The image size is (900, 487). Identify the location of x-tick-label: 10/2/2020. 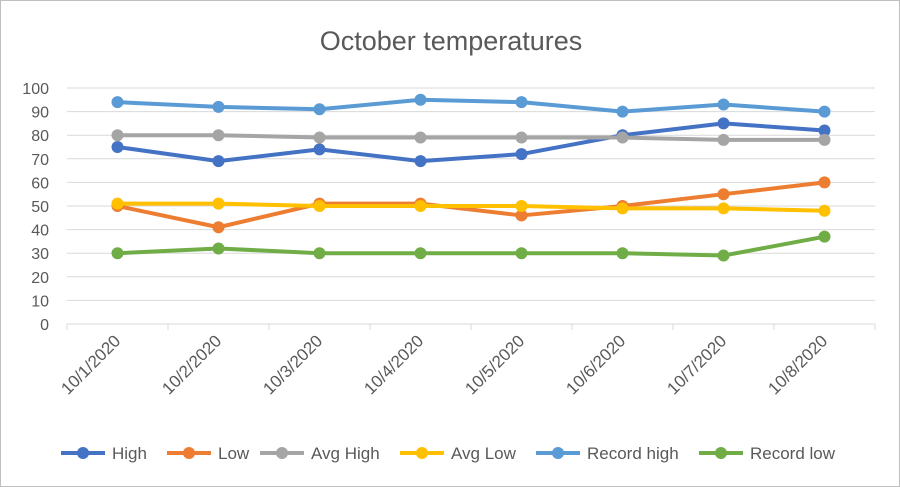
(191, 364).